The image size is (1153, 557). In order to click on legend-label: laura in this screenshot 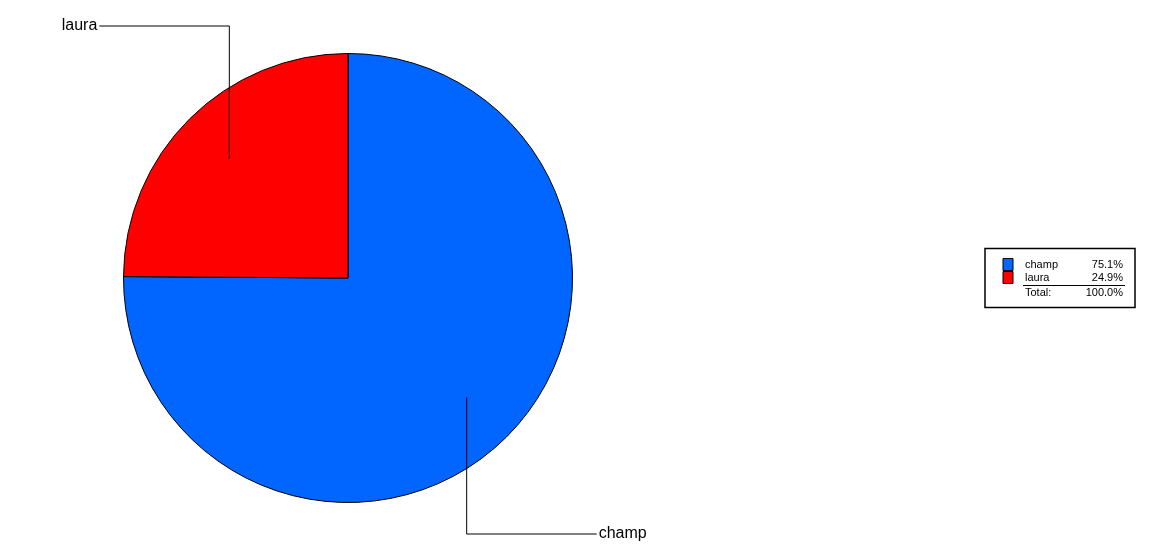, I will do `click(1038, 277)`.